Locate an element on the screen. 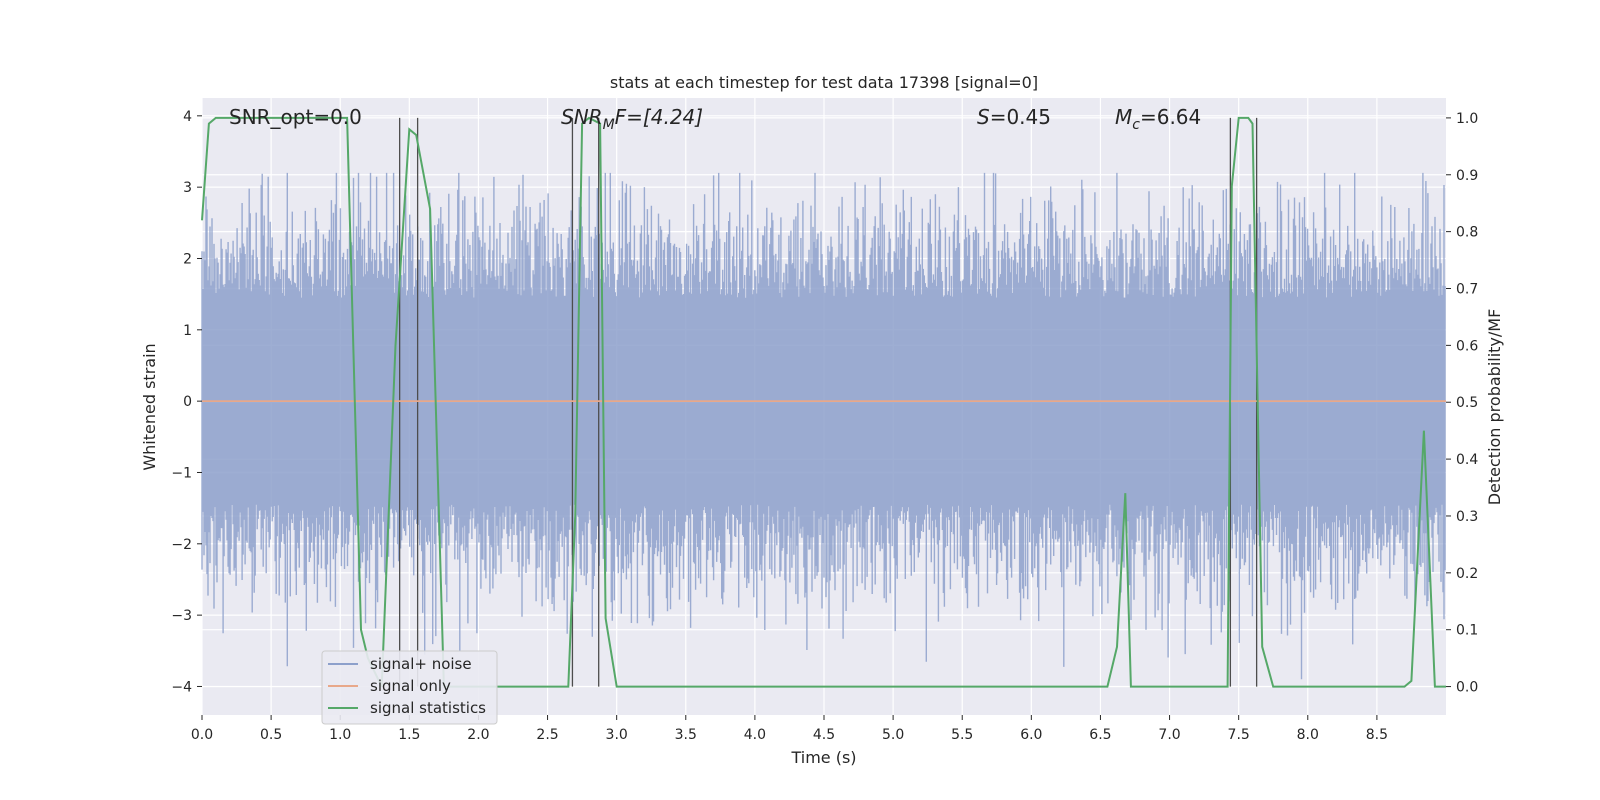 The width and height of the screenshot is (1600, 800). y-tick-label-right: 0.7 is located at coordinates (1467, 290).